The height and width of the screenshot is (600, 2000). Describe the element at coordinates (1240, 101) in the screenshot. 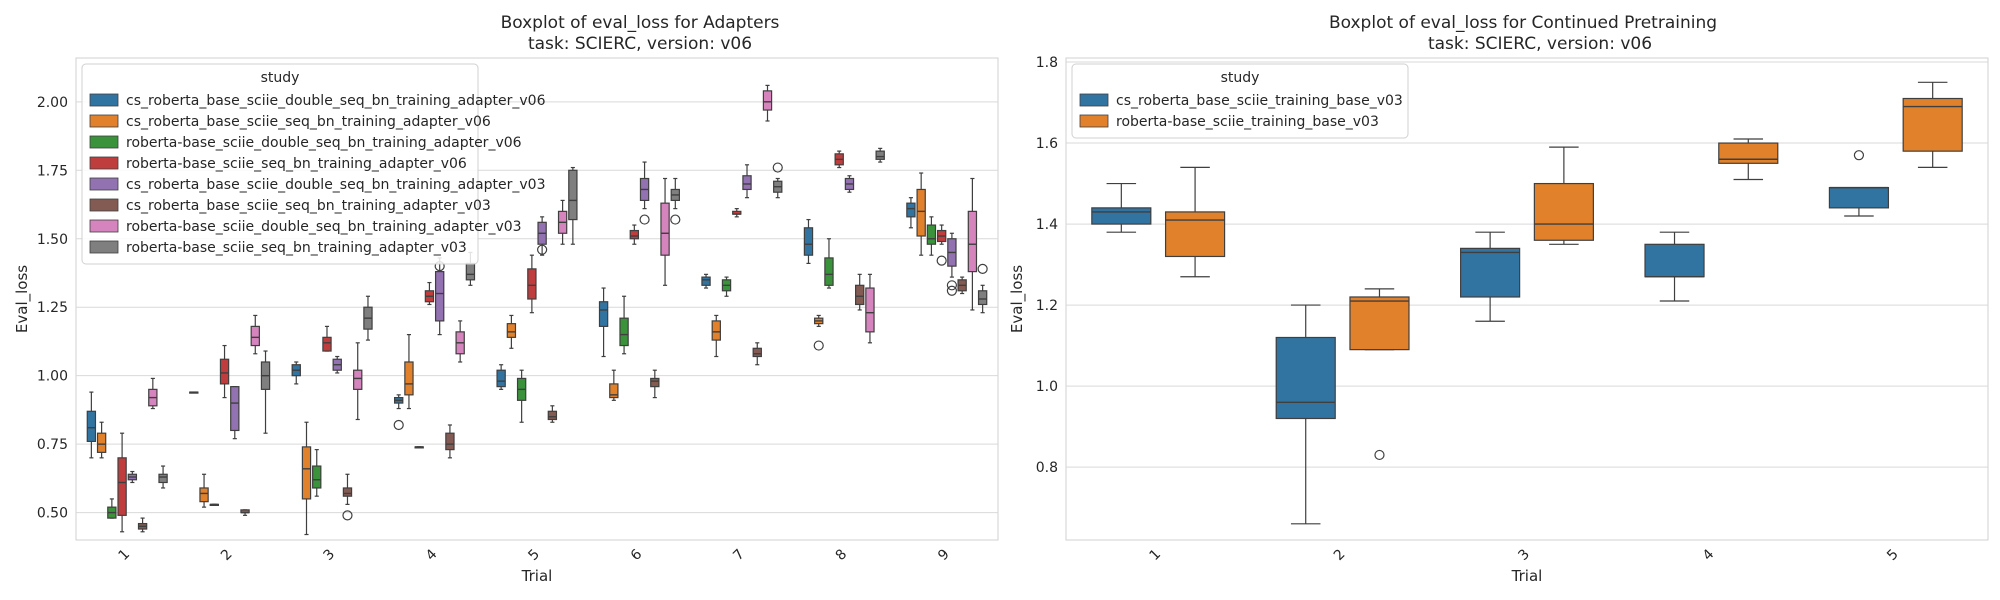

I see `legend-frame` at that location.